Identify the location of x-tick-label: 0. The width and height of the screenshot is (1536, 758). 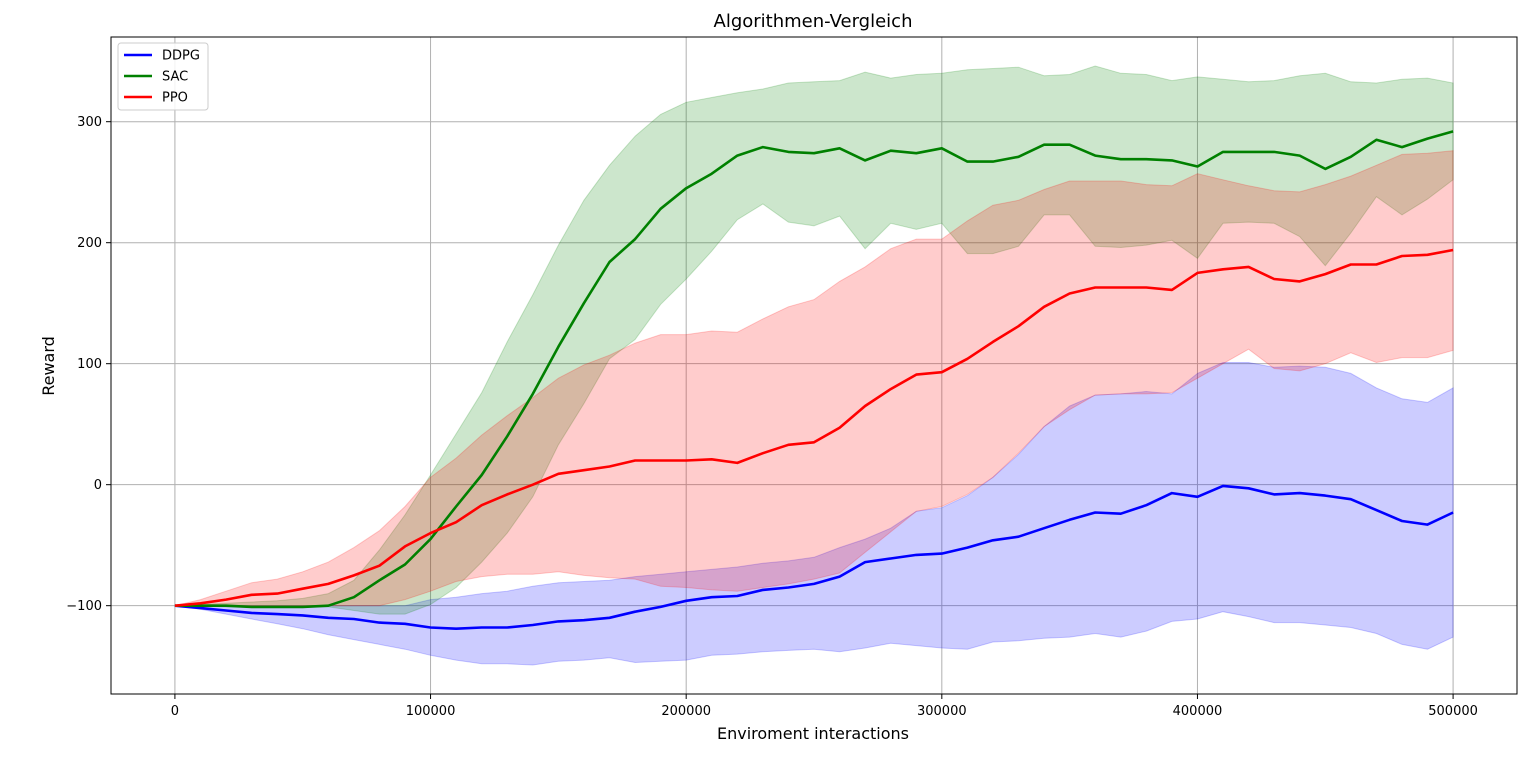
(175, 711).